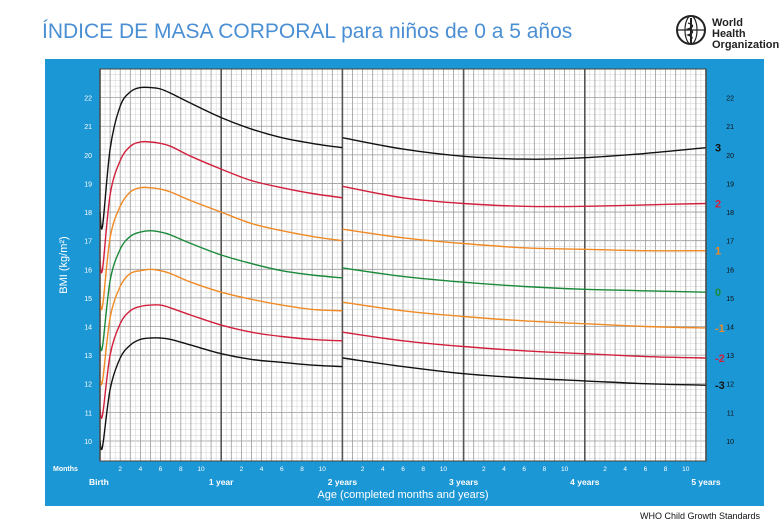 Image resolution: width=783 pixels, height=526 pixels. I want to click on y-tick-label-right: 12, so click(730, 385).